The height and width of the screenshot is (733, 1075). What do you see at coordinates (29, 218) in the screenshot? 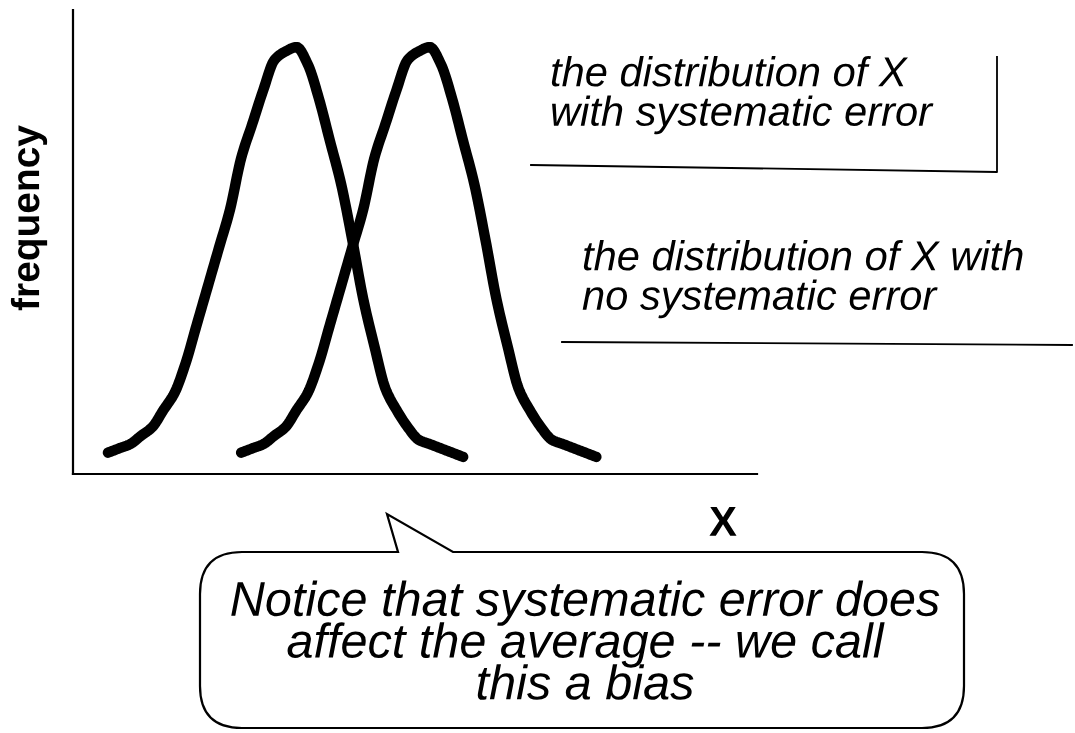
I see `y-axis-title: frequency` at bounding box center [29, 218].